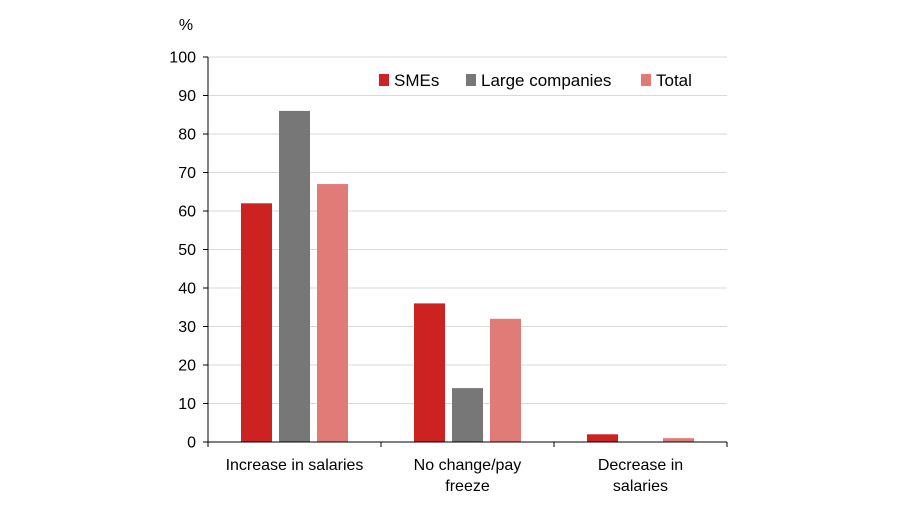 The image size is (900, 506). Describe the element at coordinates (467, 486) in the screenshot. I see `x-category-label: freeze` at that location.